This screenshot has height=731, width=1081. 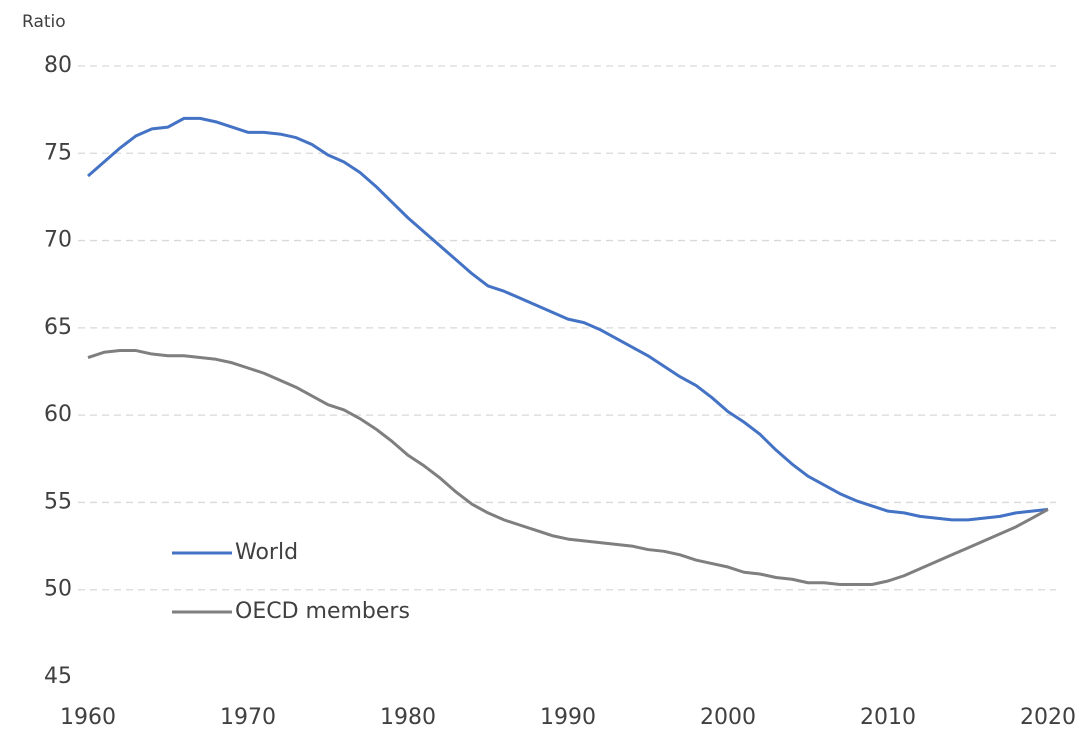 What do you see at coordinates (888, 717) in the screenshot?
I see `x-tick-label: 2010` at bounding box center [888, 717].